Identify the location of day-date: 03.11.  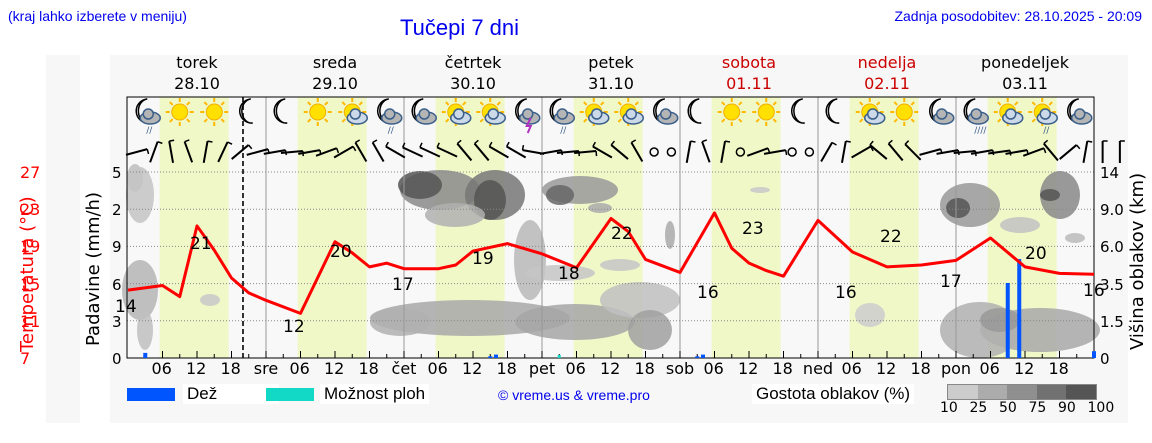
(1025, 83).